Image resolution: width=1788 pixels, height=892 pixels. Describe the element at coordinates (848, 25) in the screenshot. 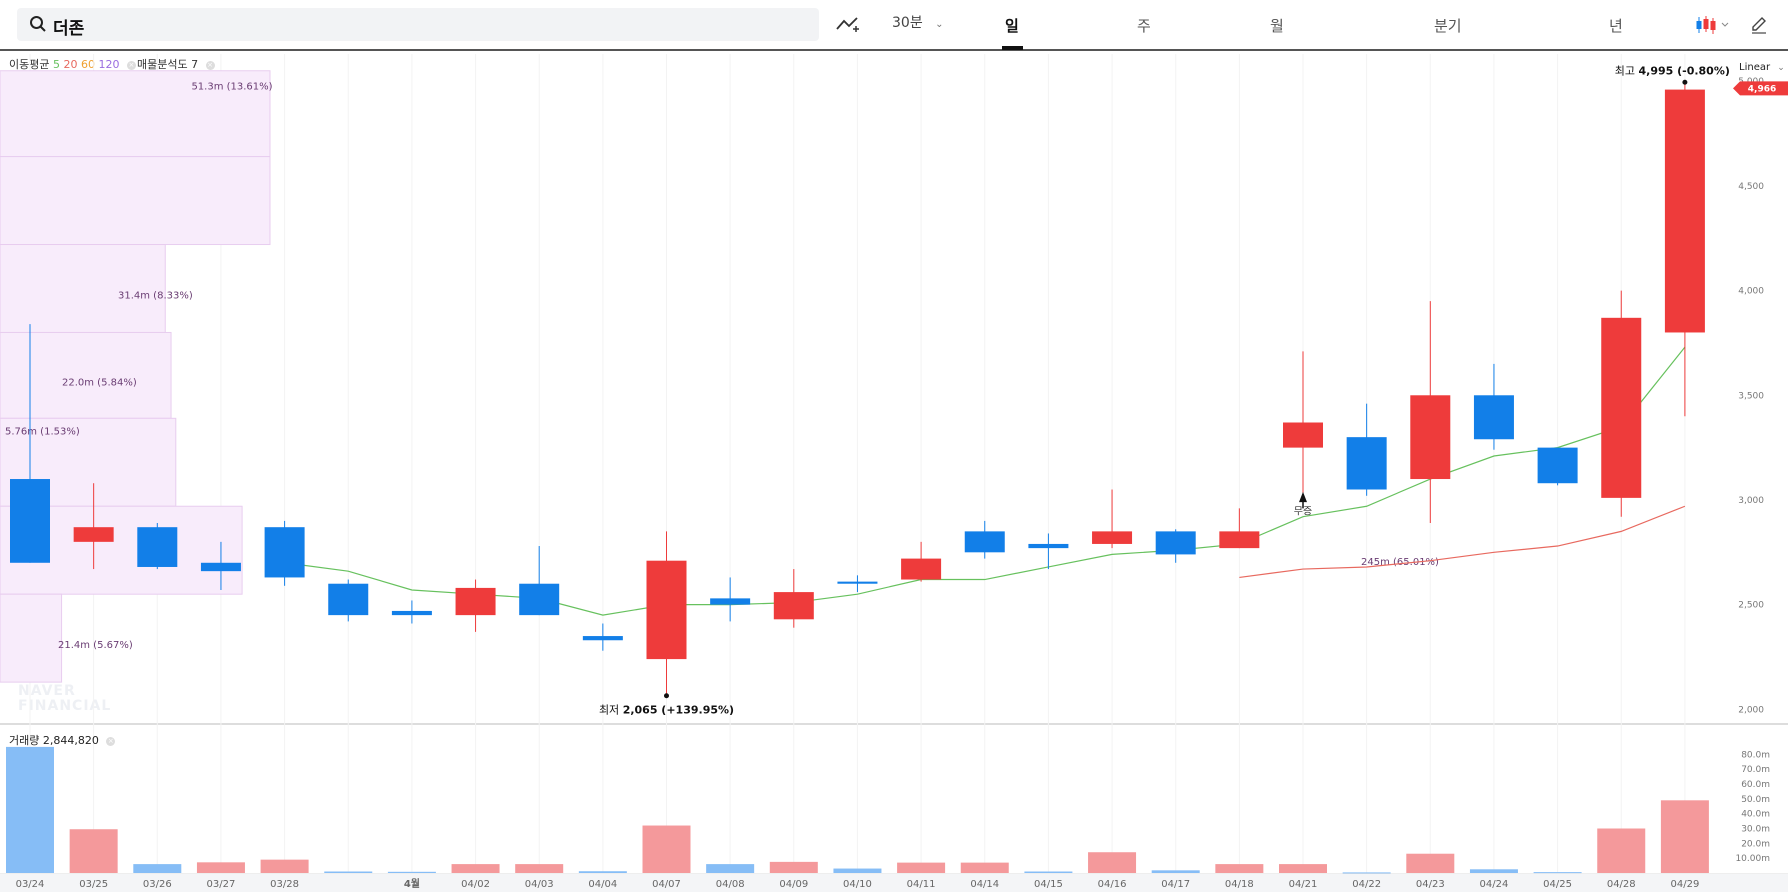

I see `drawing-tool-icon` at that location.